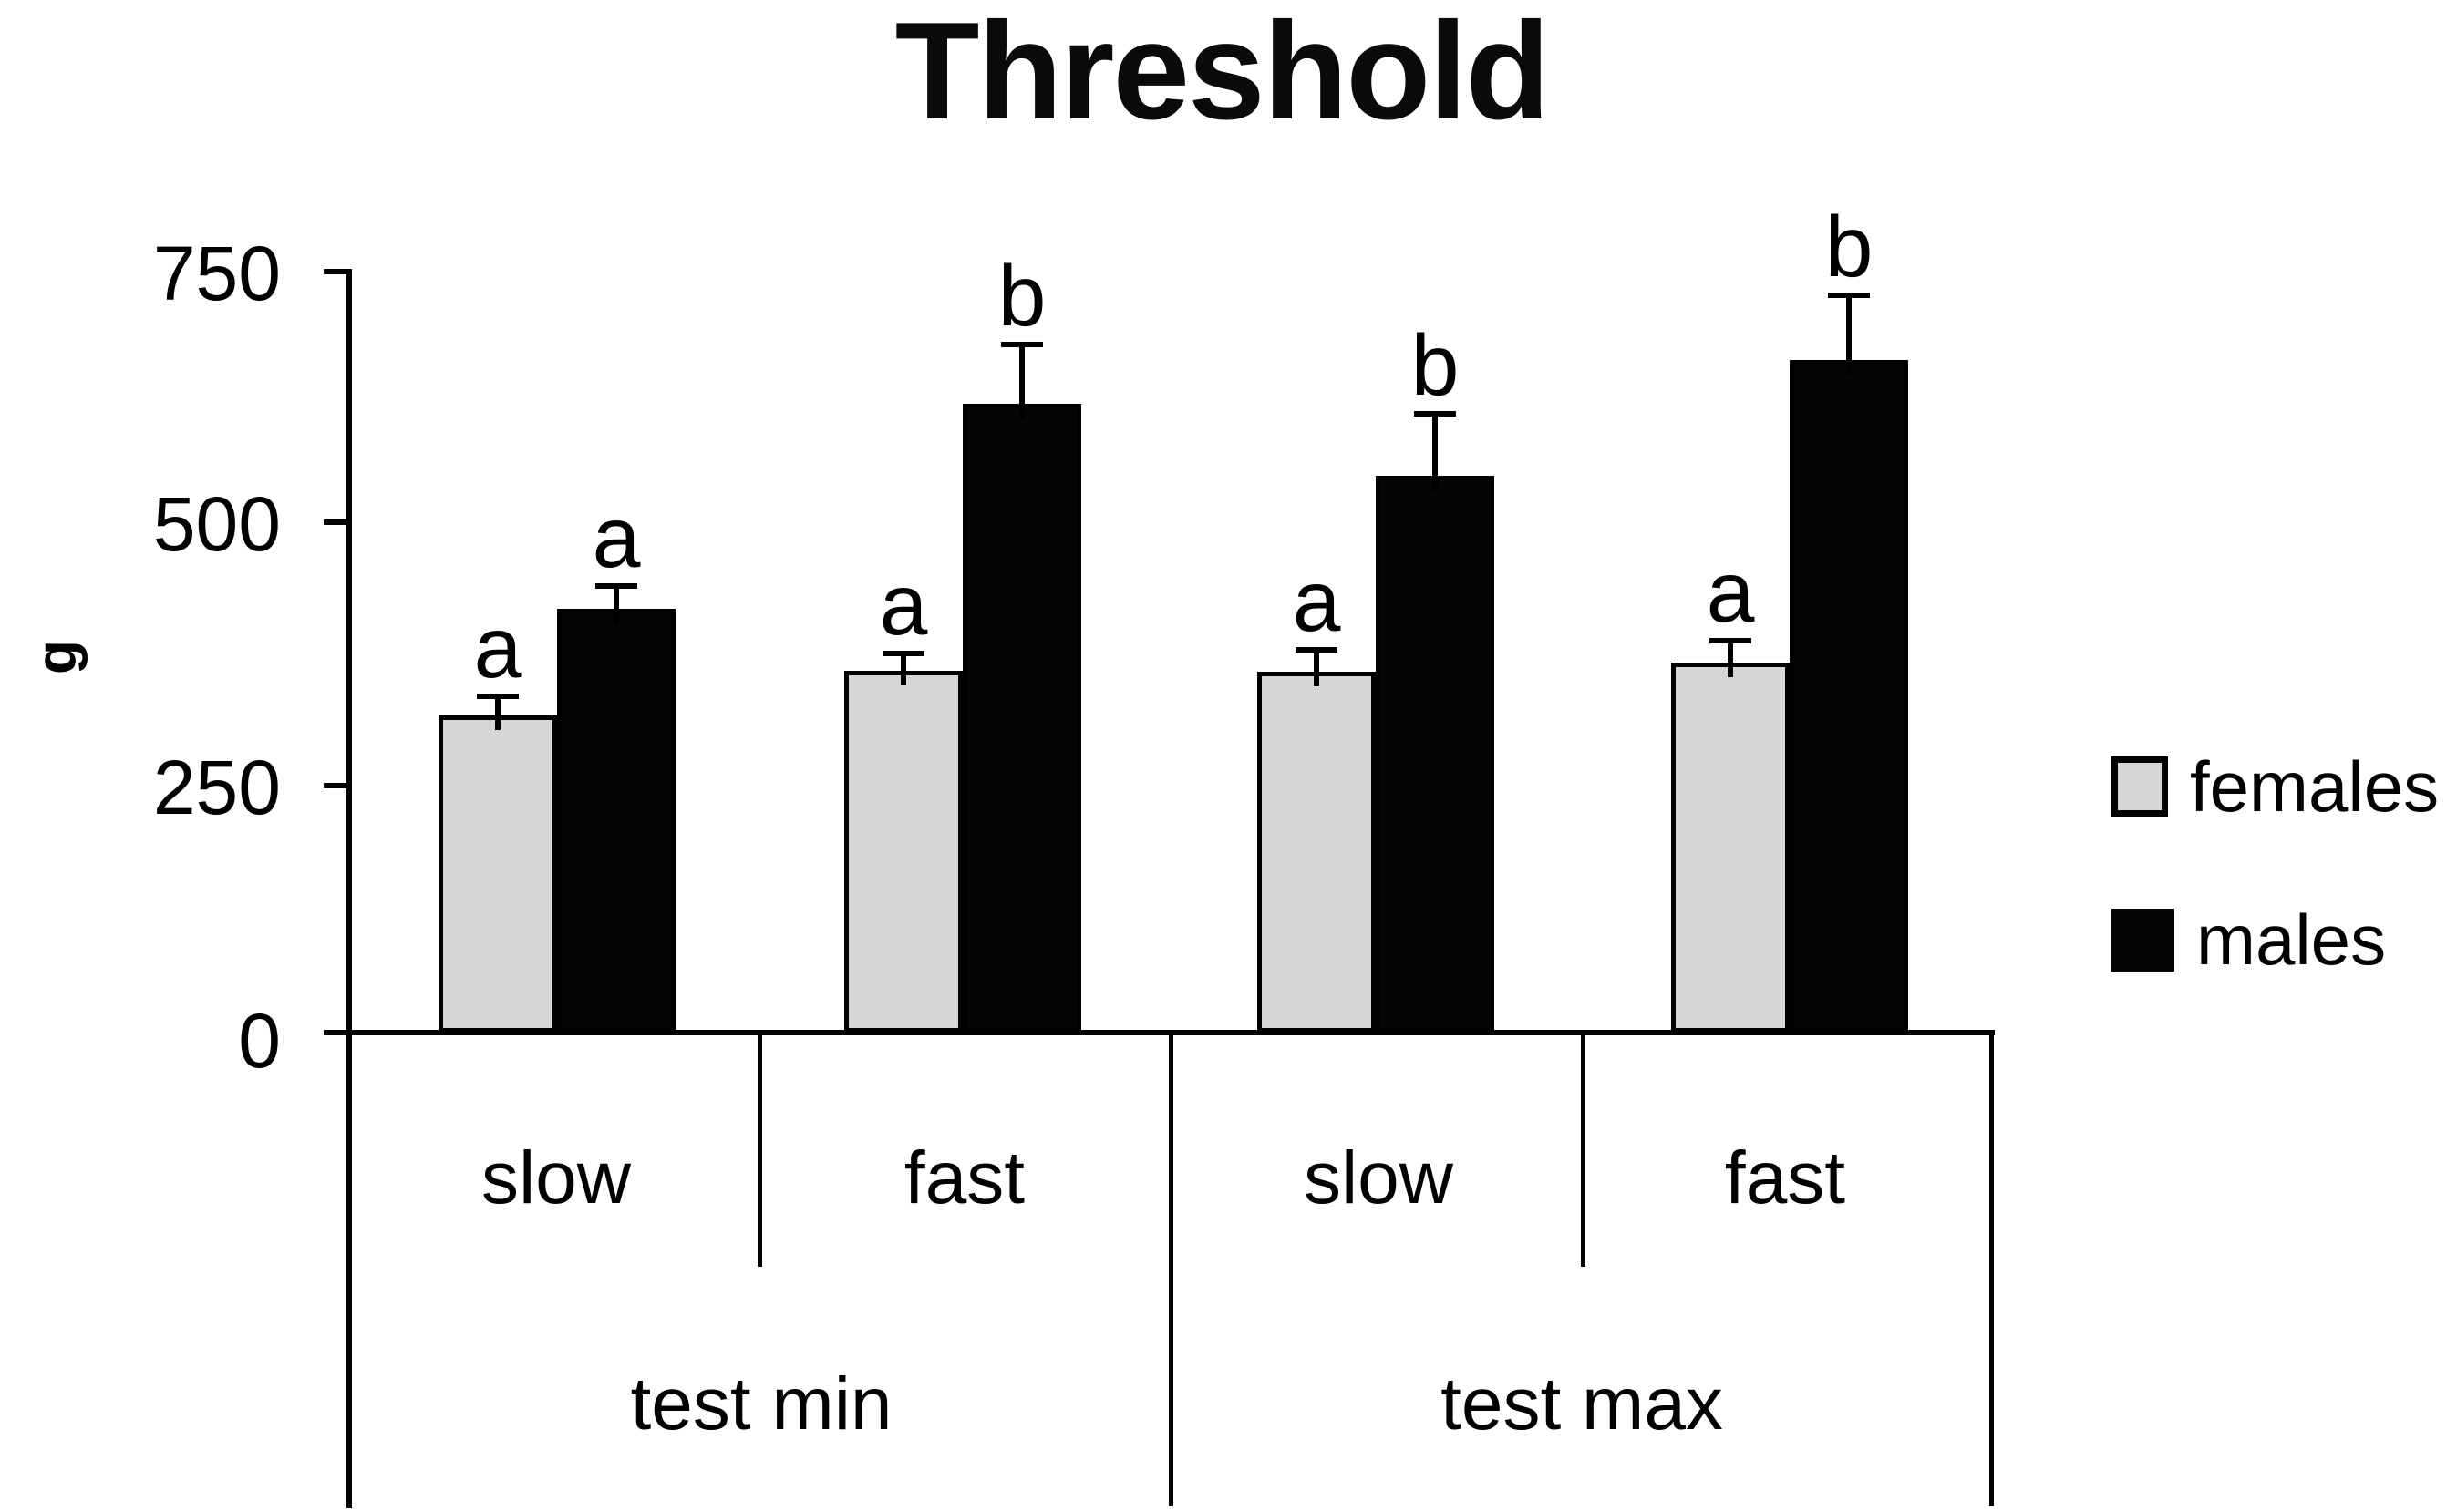  I want to click on divider-testmin-slow-fast, so click(760, 1151).